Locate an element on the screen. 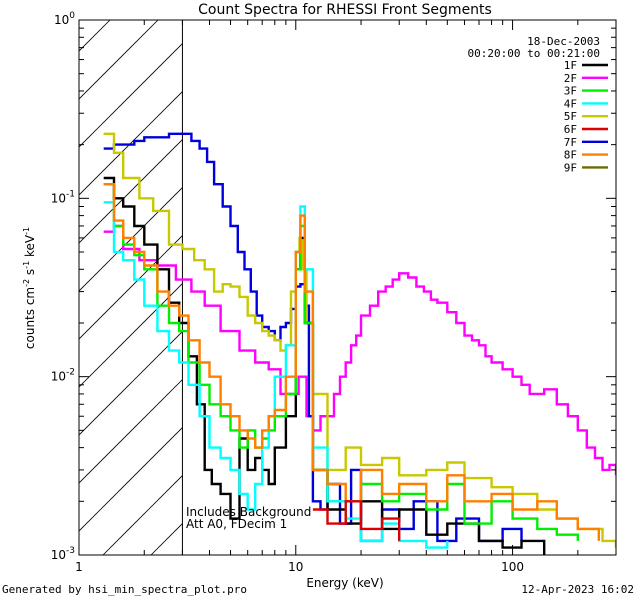  legend-label-5F: 5F is located at coordinates (570, 116).